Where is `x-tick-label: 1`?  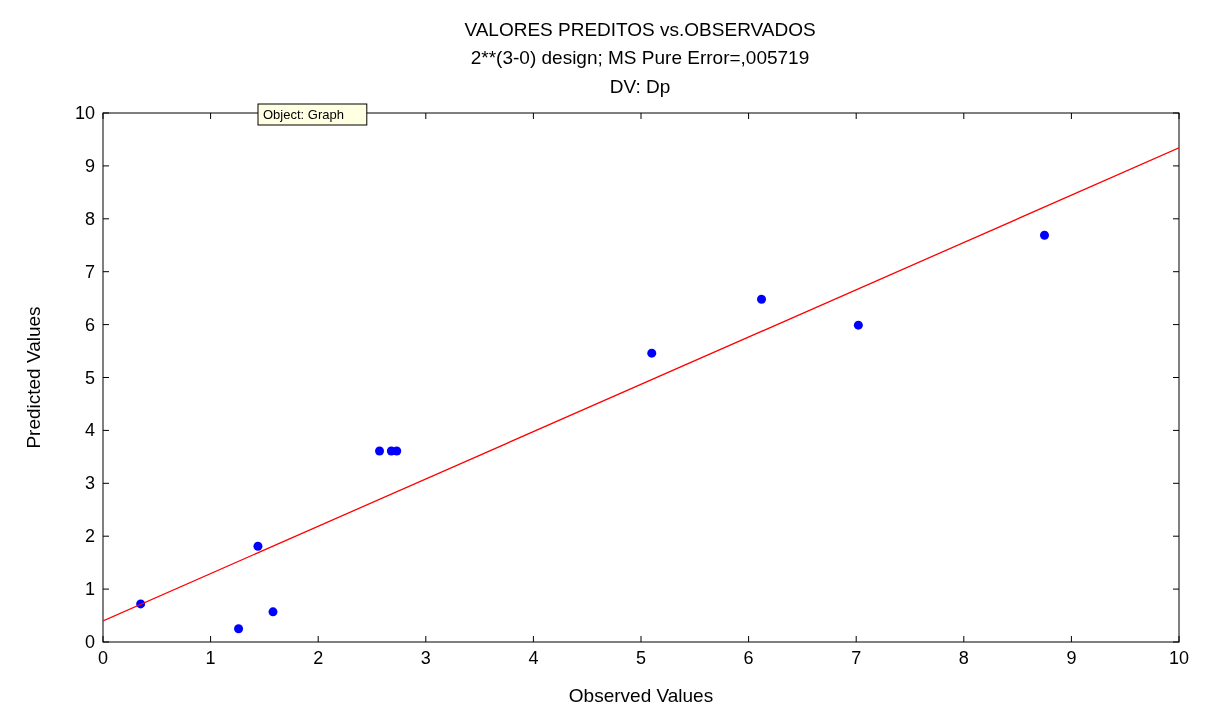
x-tick-label: 1 is located at coordinates (210, 658).